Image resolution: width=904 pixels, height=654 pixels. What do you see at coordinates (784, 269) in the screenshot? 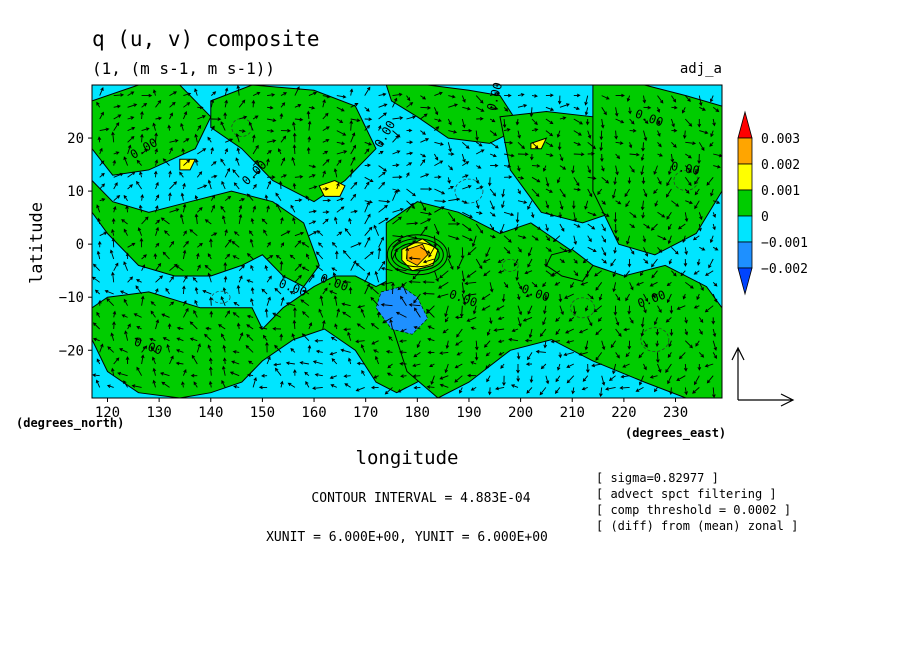
I see `colorbar-label: −0.002` at bounding box center [784, 269].